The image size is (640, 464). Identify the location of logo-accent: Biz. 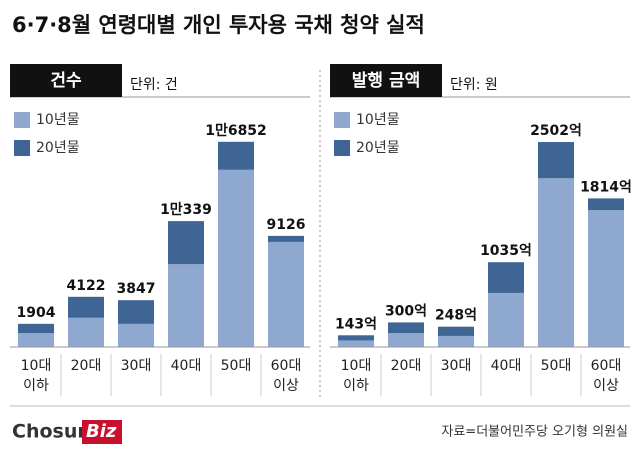
(101, 431).